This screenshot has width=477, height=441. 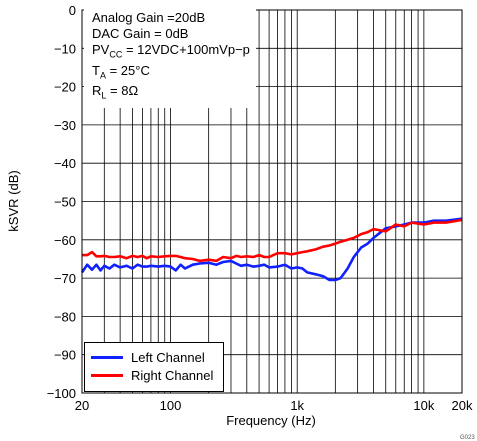 I want to click on y-tick-label: −100, so click(x=61, y=393).